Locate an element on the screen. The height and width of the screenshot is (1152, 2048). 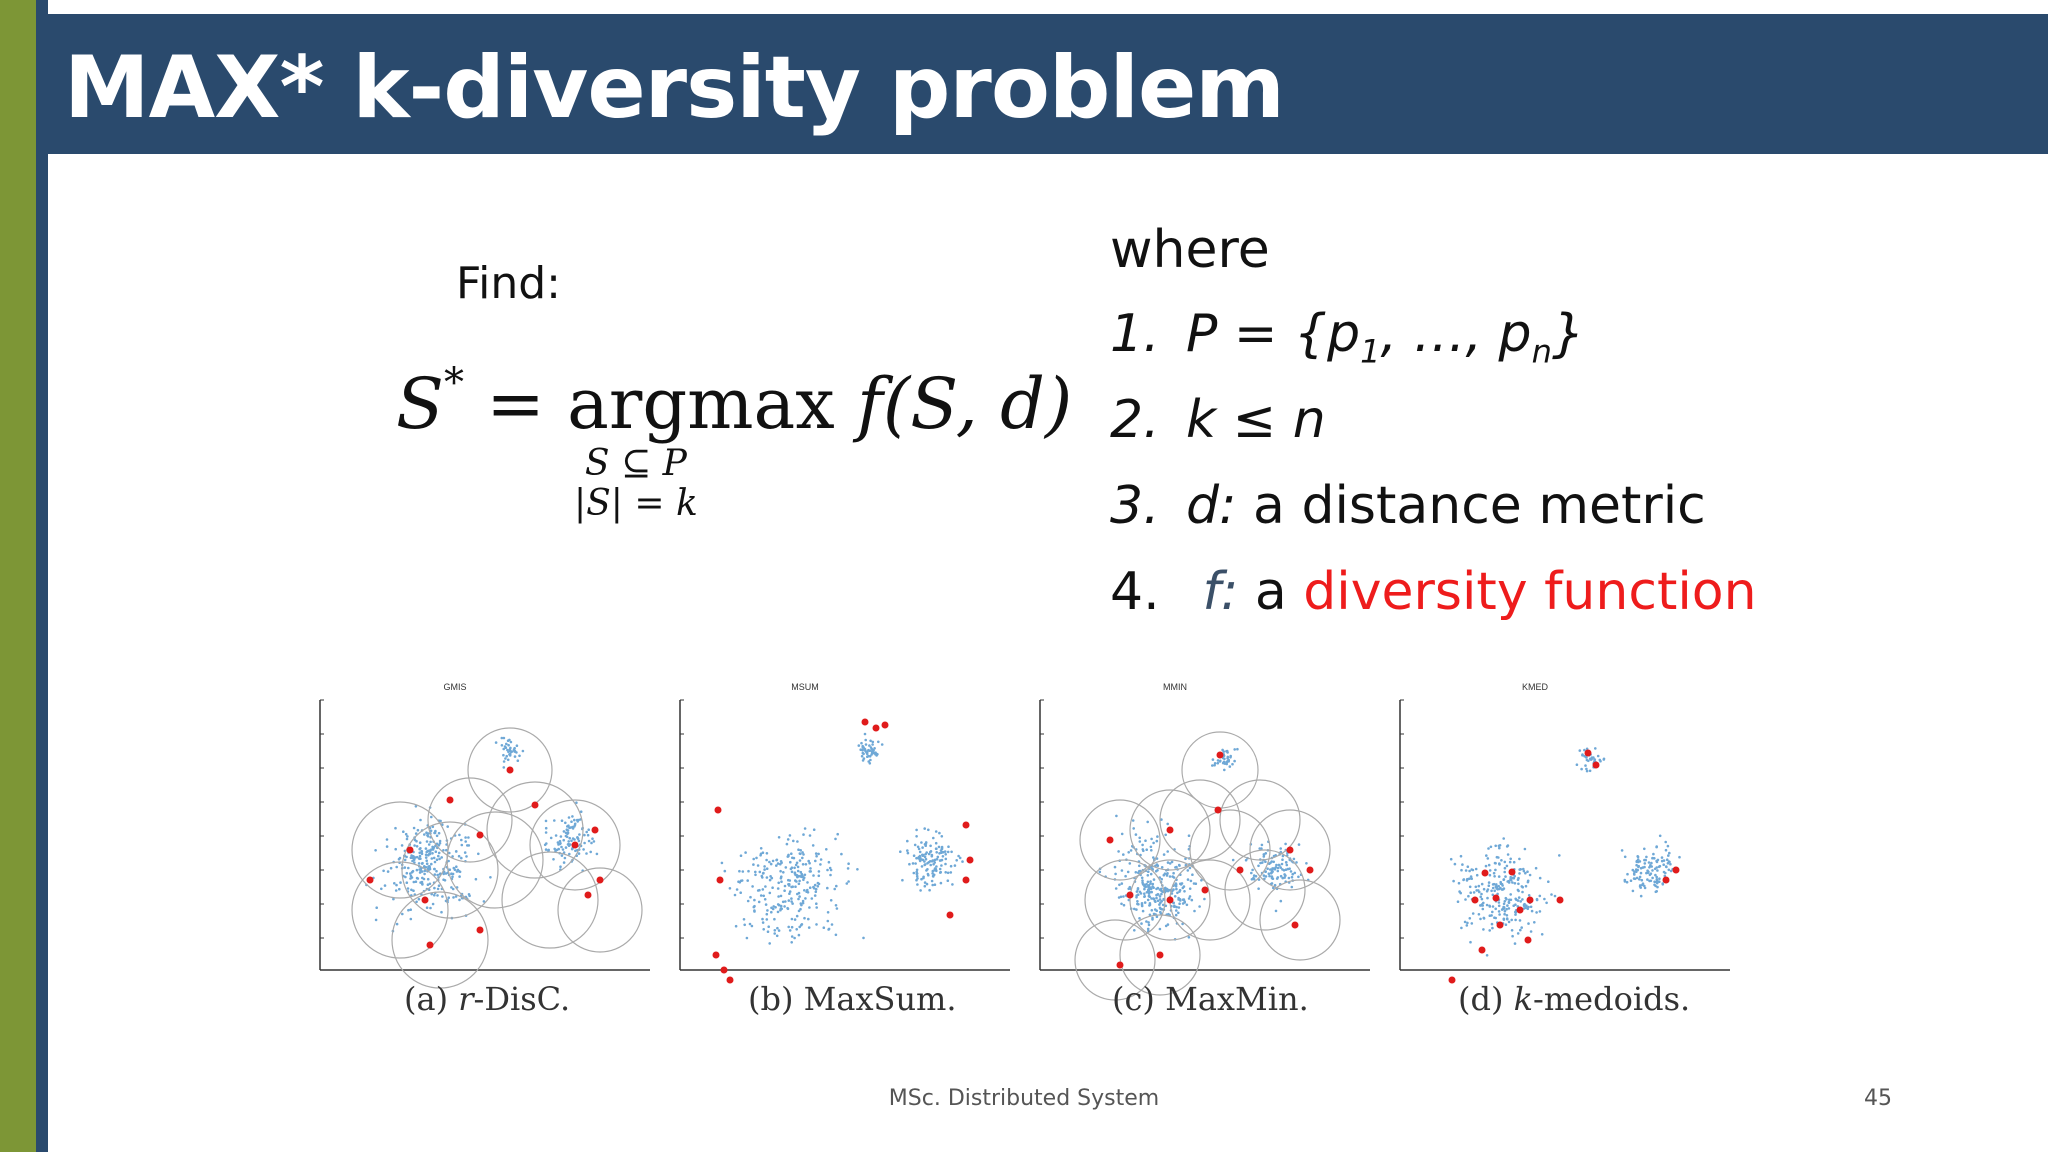
condition-variable: d: is located at coordinates (1211, 506).